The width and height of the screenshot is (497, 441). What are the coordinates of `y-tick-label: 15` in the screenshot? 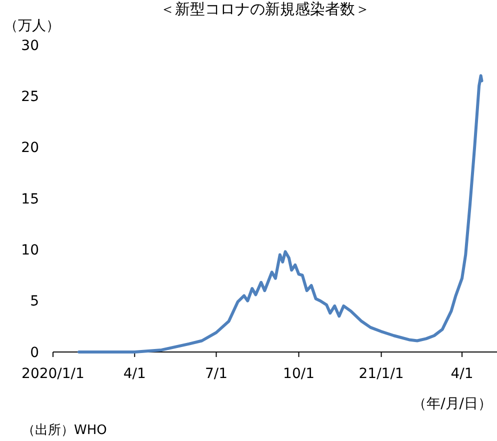 It's located at (30, 199).